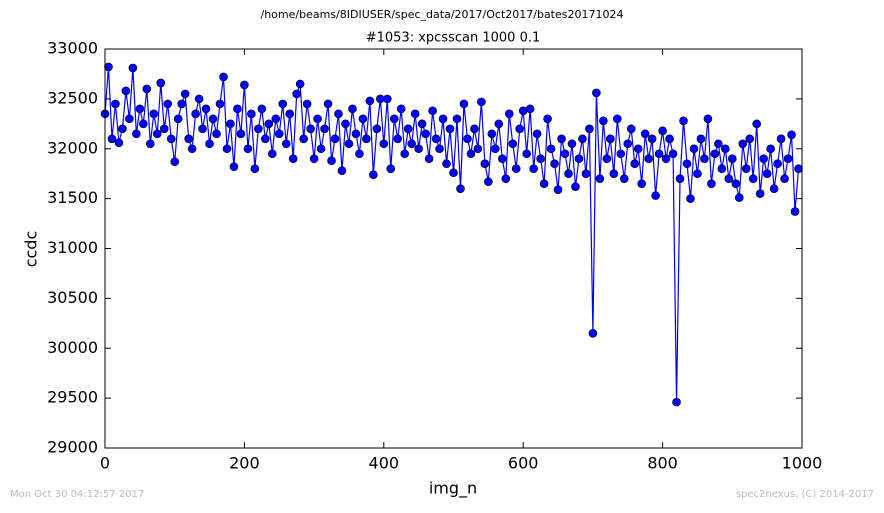  Describe the element at coordinates (453, 38) in the screenshot. I see `chart-title: #1053: xpcsscan 1000 0.1` at that location.